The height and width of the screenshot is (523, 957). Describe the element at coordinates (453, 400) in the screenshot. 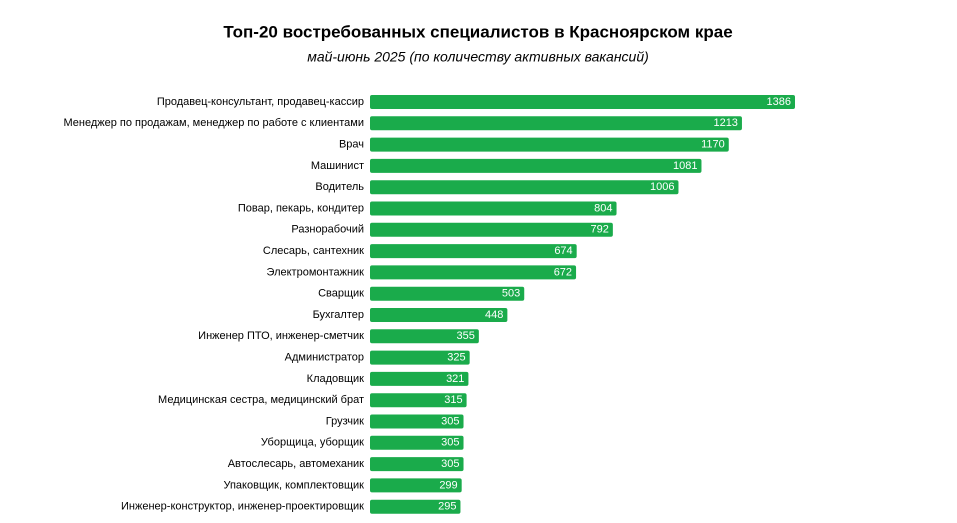

I see `value-label: 315` at that location.